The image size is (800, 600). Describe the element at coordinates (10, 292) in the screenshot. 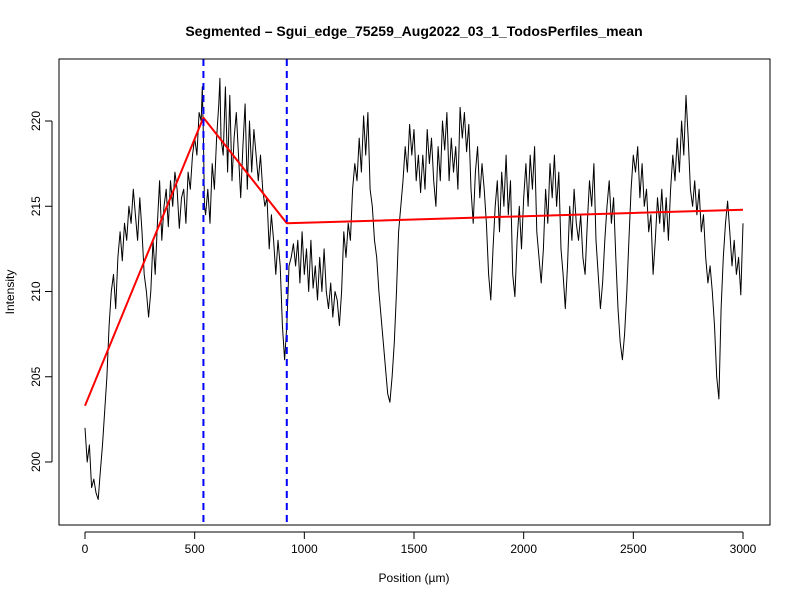

I see `y-axis-label: Intensity` at that location.